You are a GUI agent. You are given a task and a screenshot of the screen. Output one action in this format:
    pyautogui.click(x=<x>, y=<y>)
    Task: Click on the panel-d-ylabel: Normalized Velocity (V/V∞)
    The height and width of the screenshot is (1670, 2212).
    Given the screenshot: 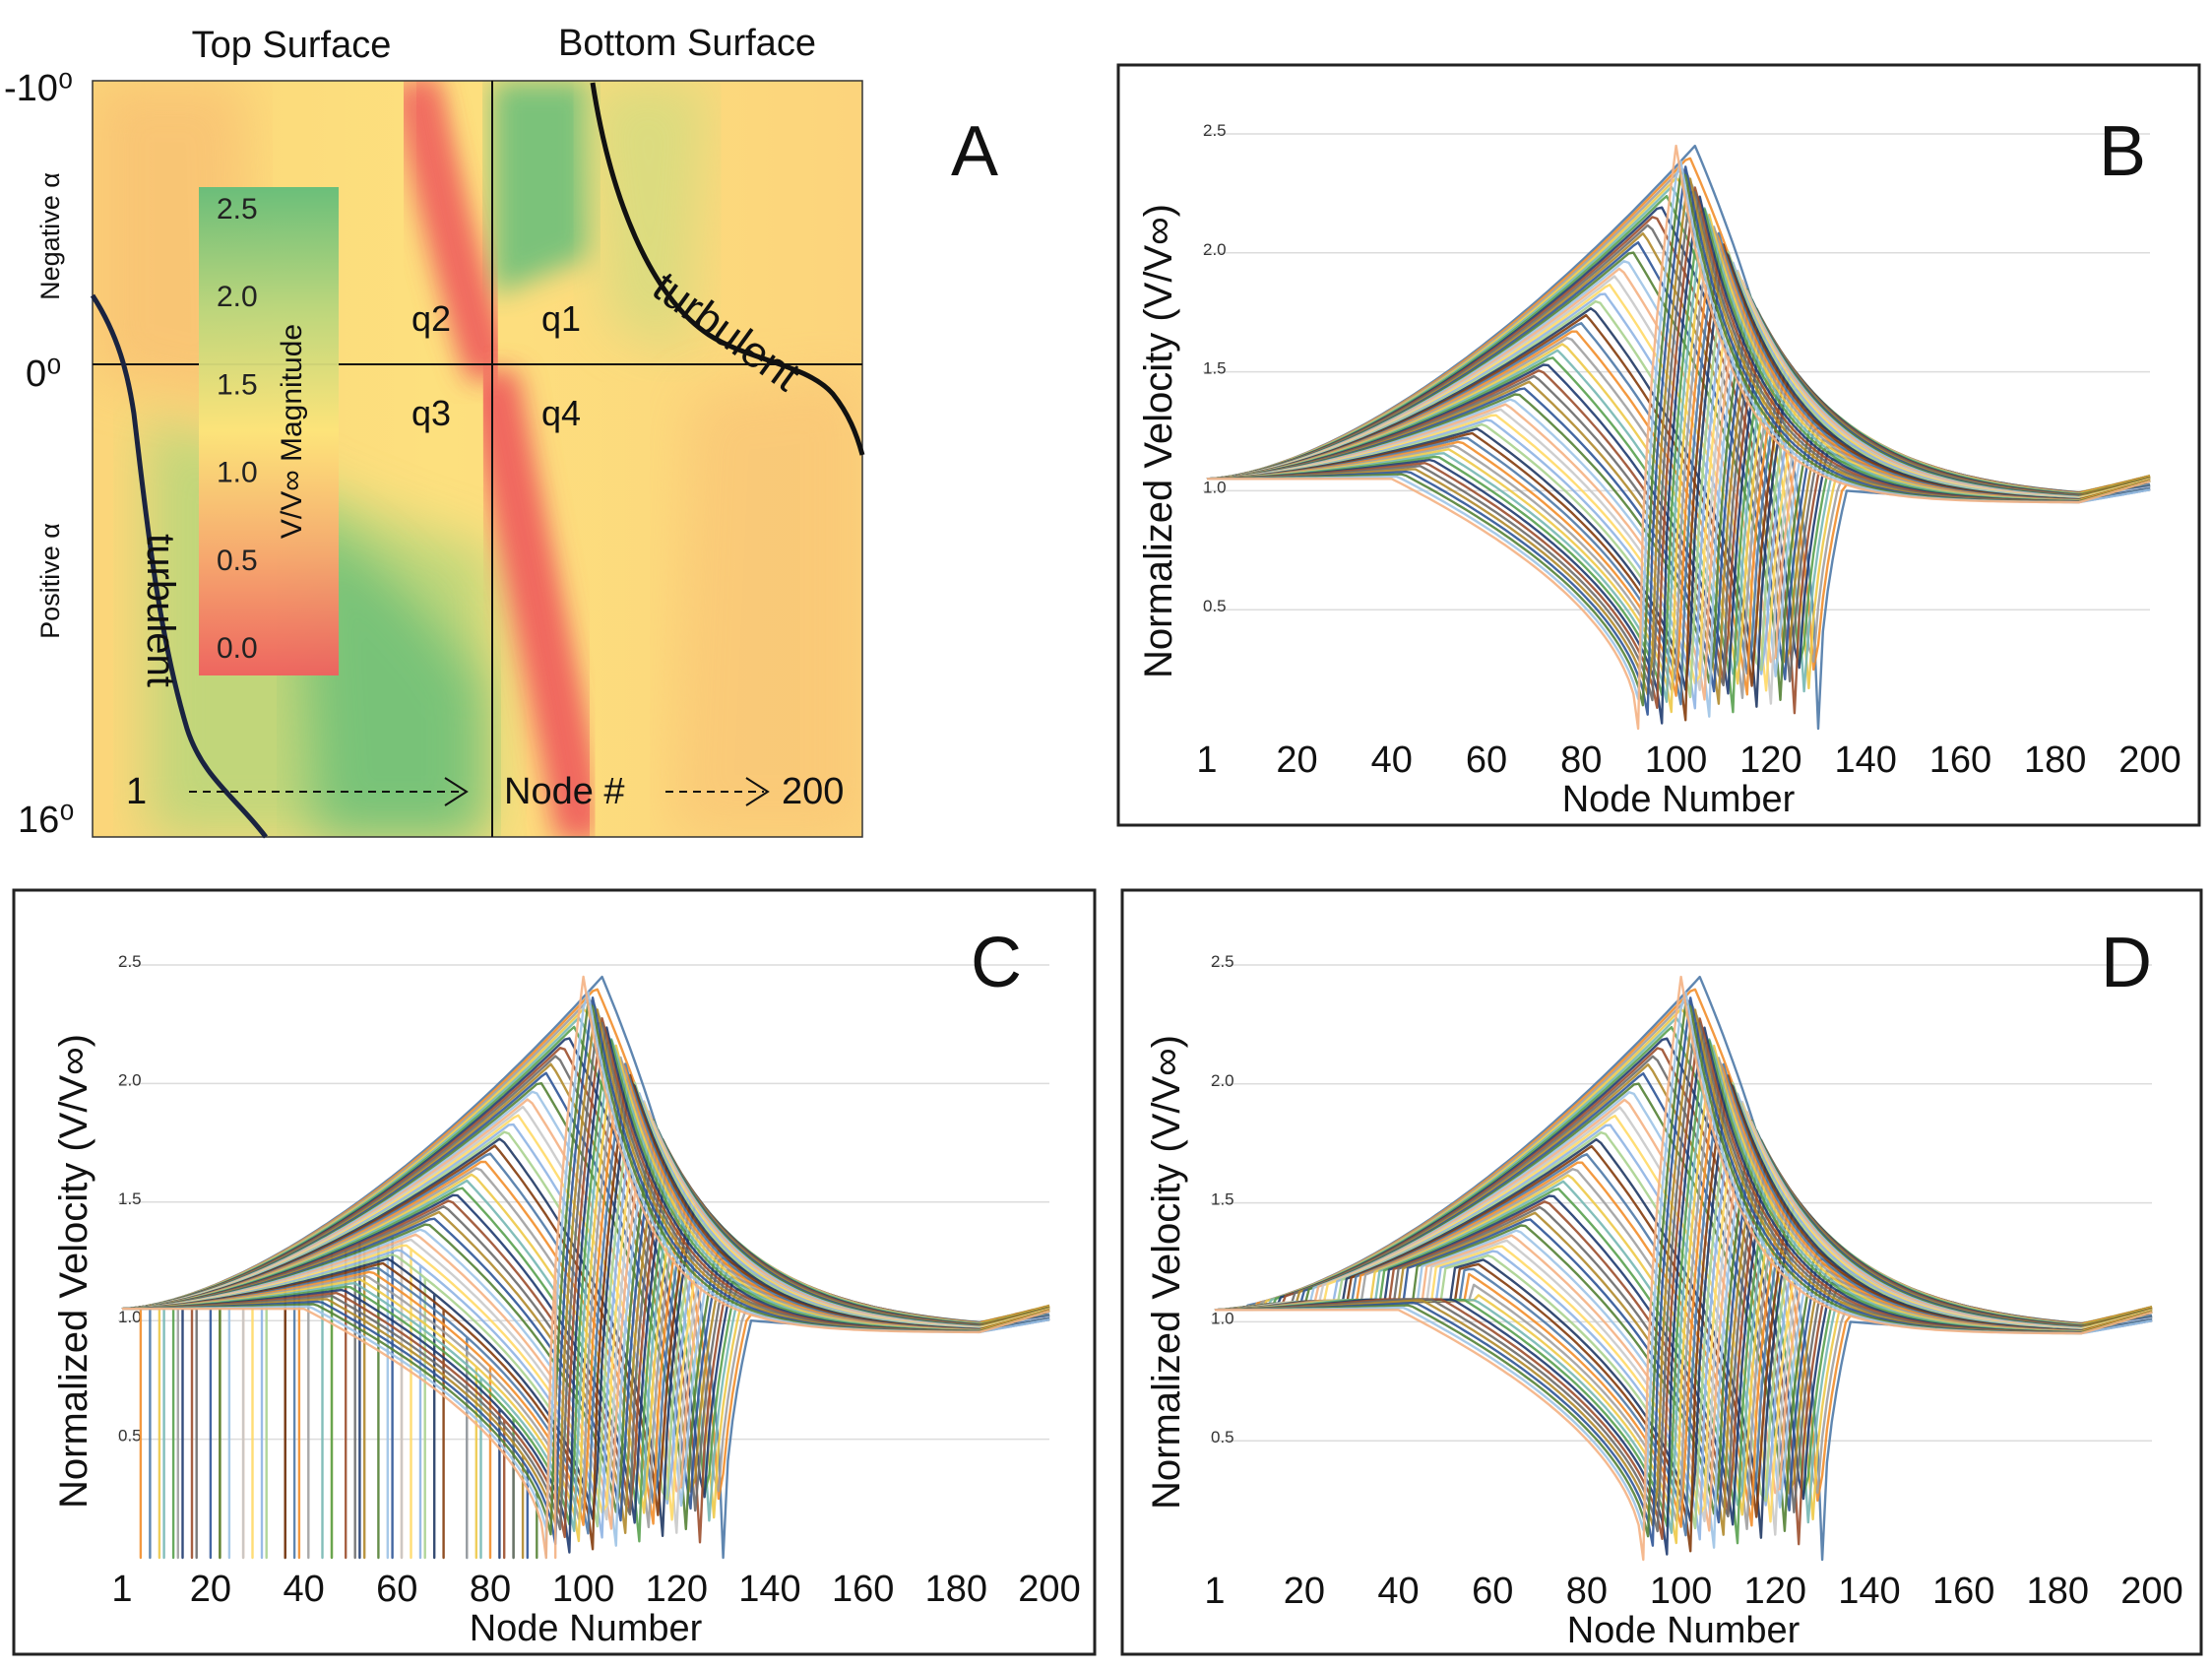 What is the action you would take?
    pyautogui.click(x=1166, y=1272)
    